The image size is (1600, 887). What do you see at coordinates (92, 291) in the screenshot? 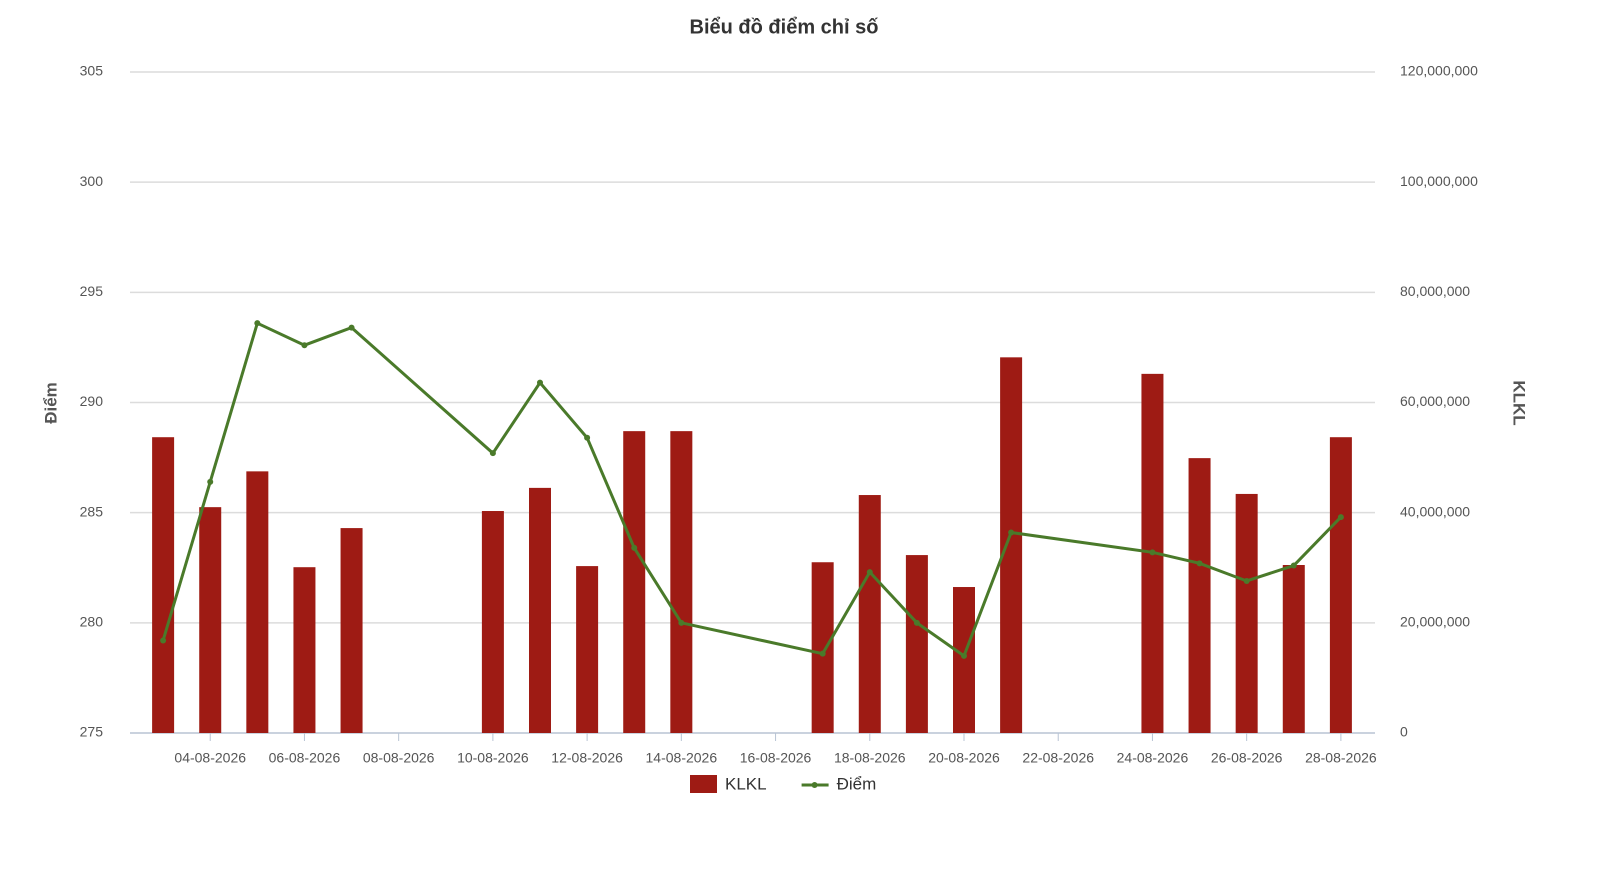
I see `y-tick-label: 295` at bounding box center [92, 291].